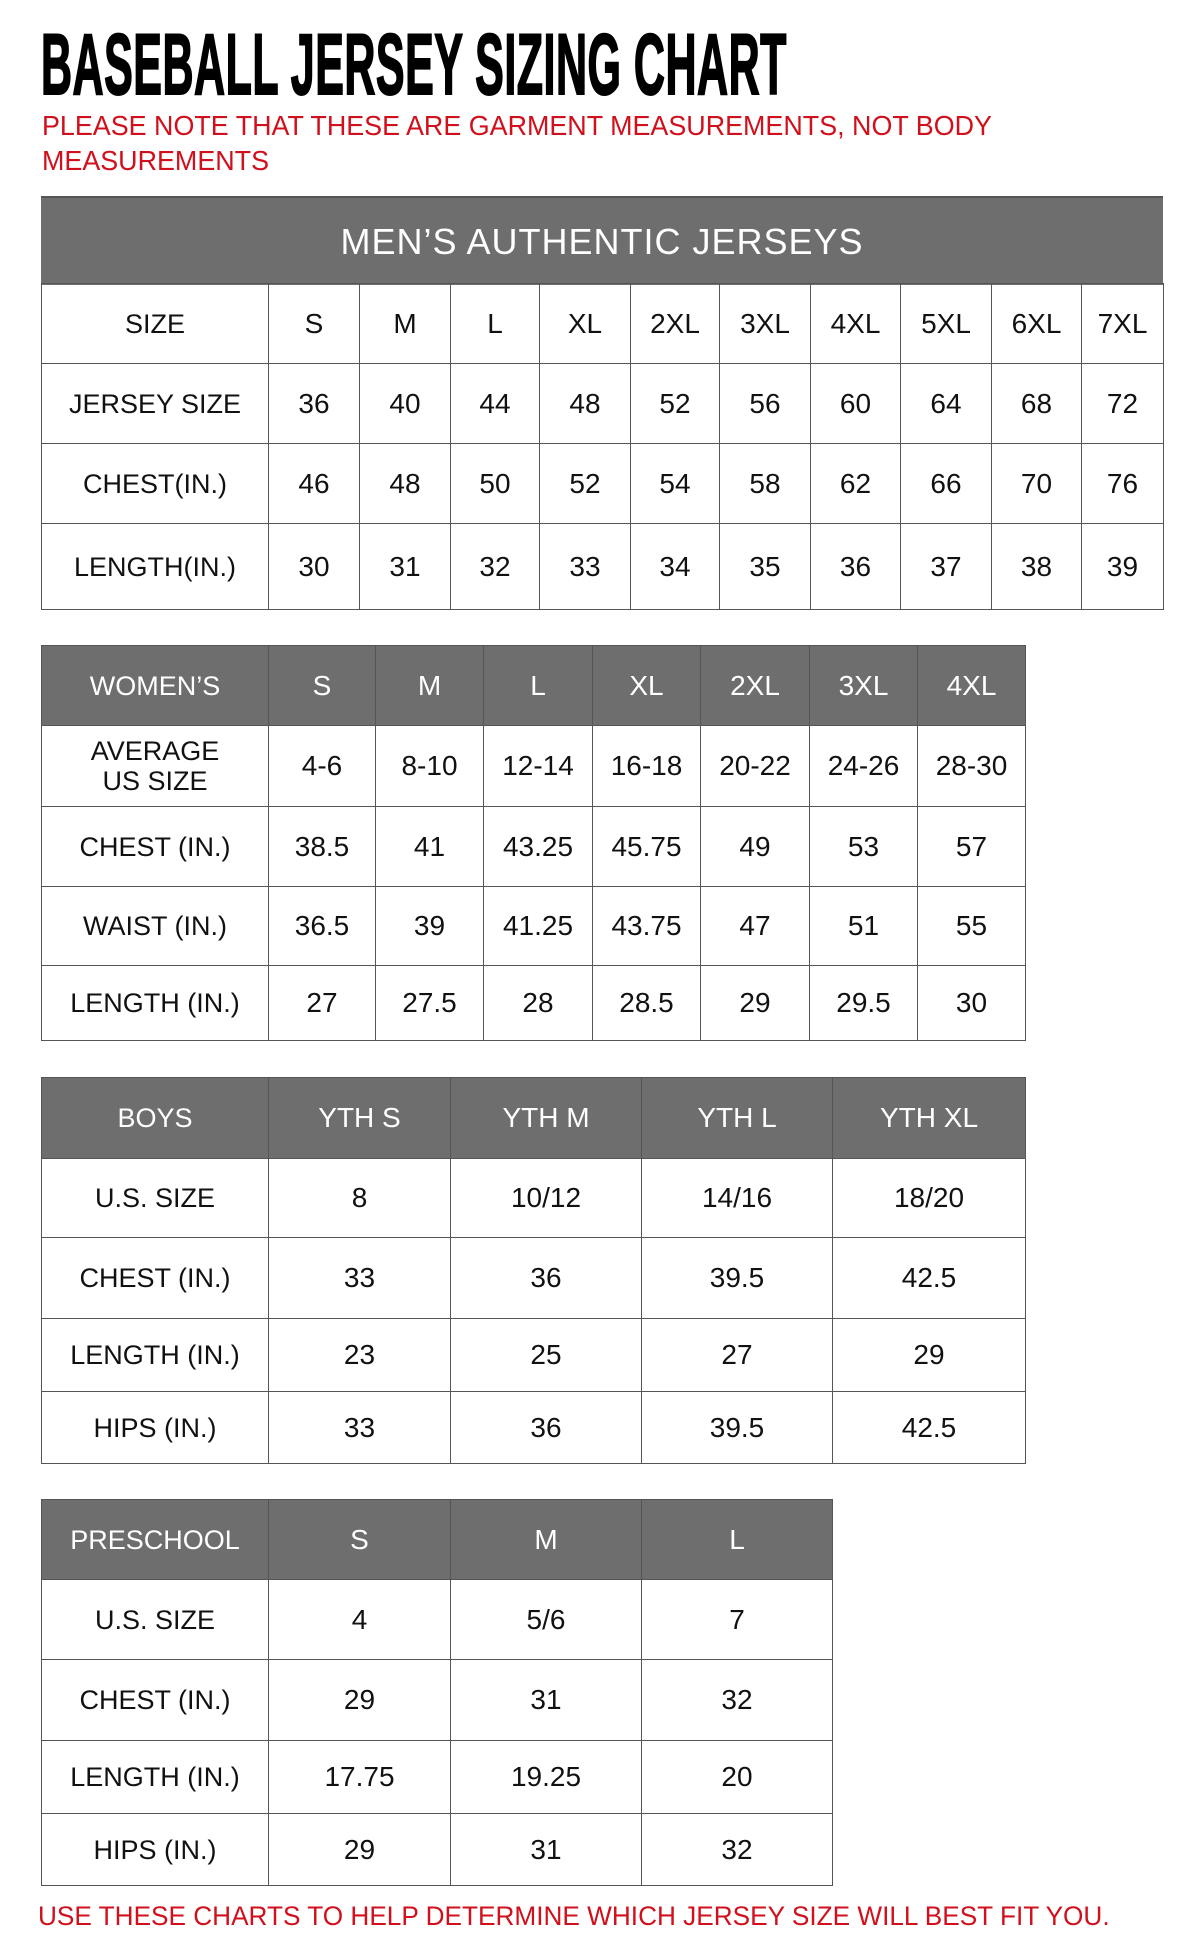 The height and width of the screenshot is (1942, 1200). I want to click on table-row: LENGTH (IN.) 27 27.5 28 28.5 29 29.5 30, so click(533, 1003).